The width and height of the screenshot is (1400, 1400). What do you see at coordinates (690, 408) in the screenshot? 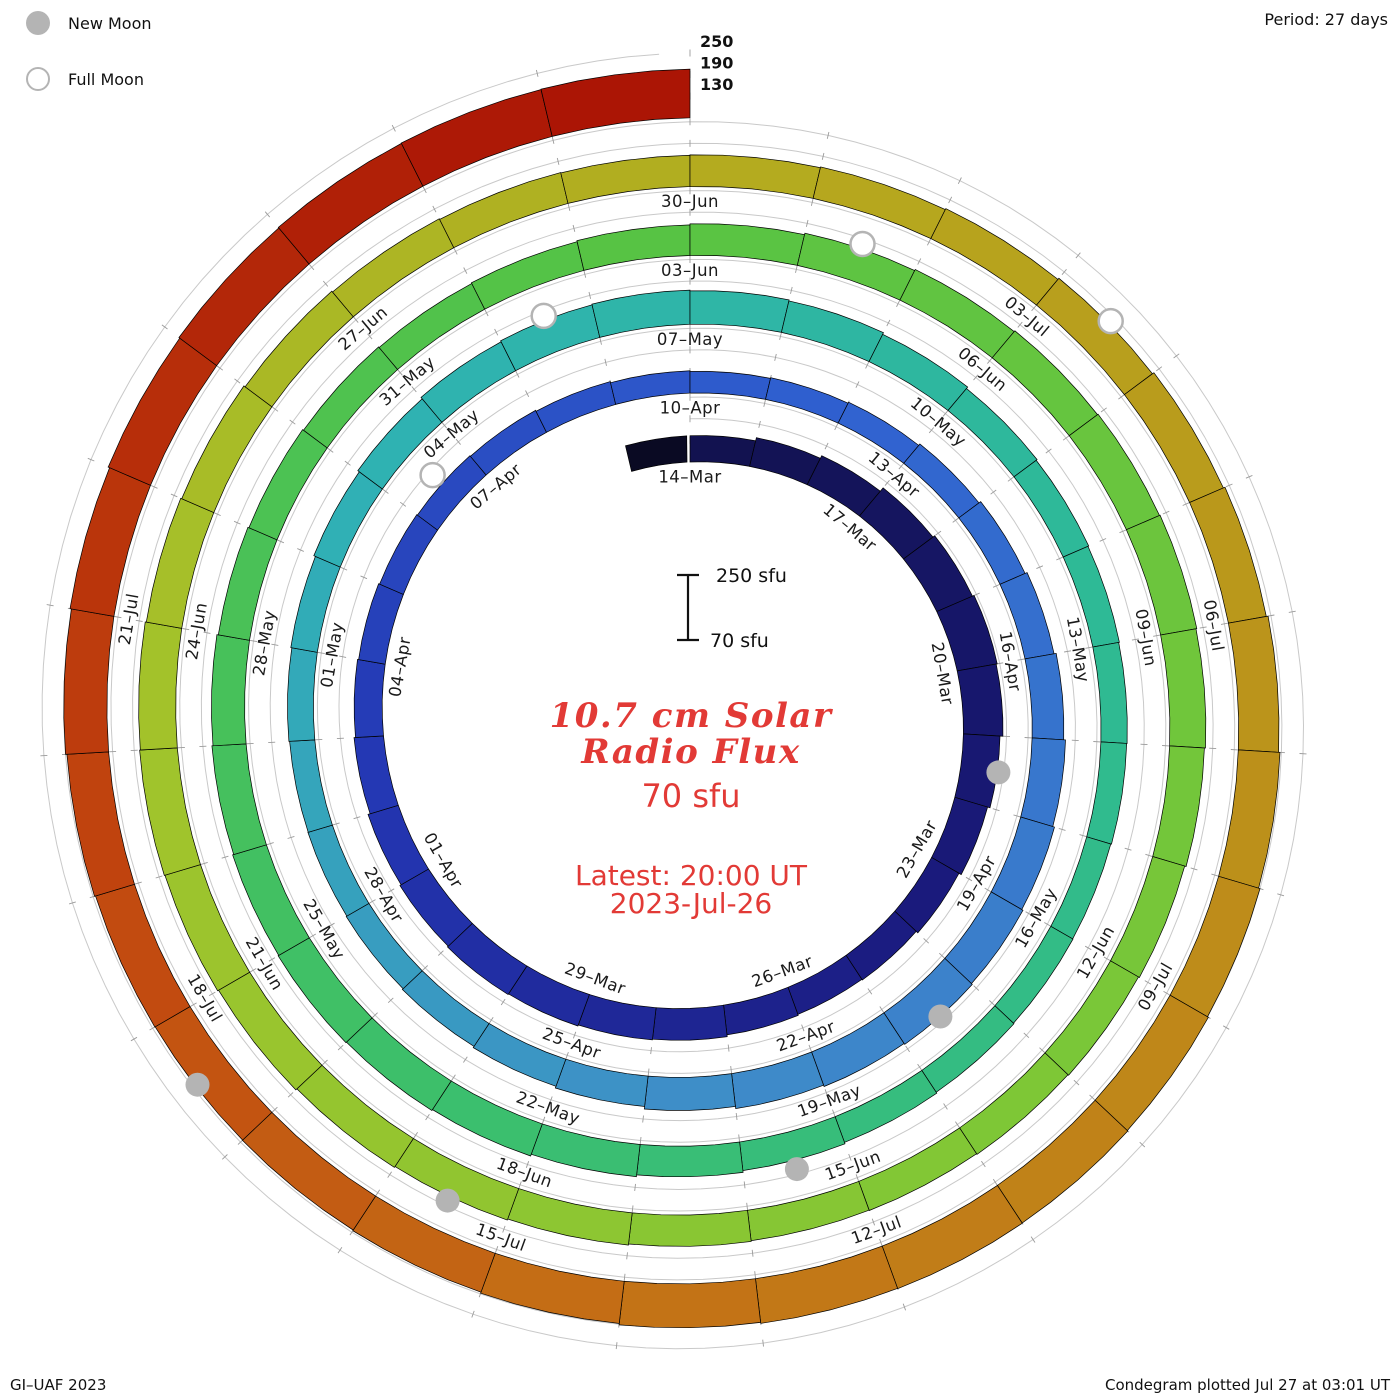
I see `date-label: 10–Apr` at bounding box center [690, 408].